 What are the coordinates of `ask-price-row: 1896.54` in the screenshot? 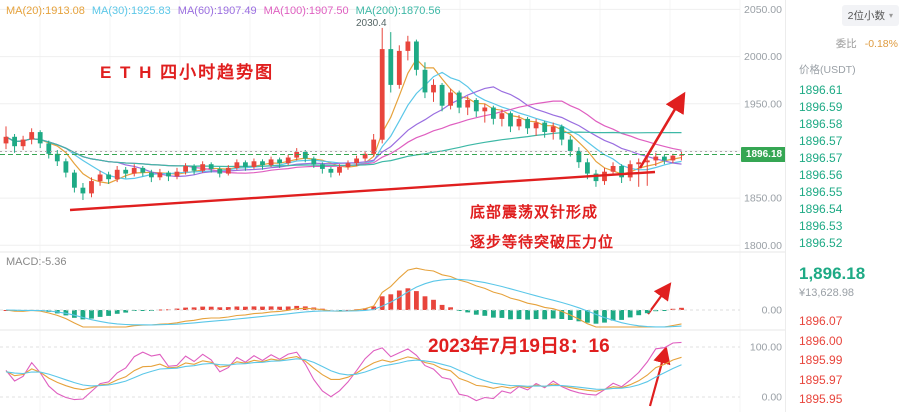 It's located at (821, 209).